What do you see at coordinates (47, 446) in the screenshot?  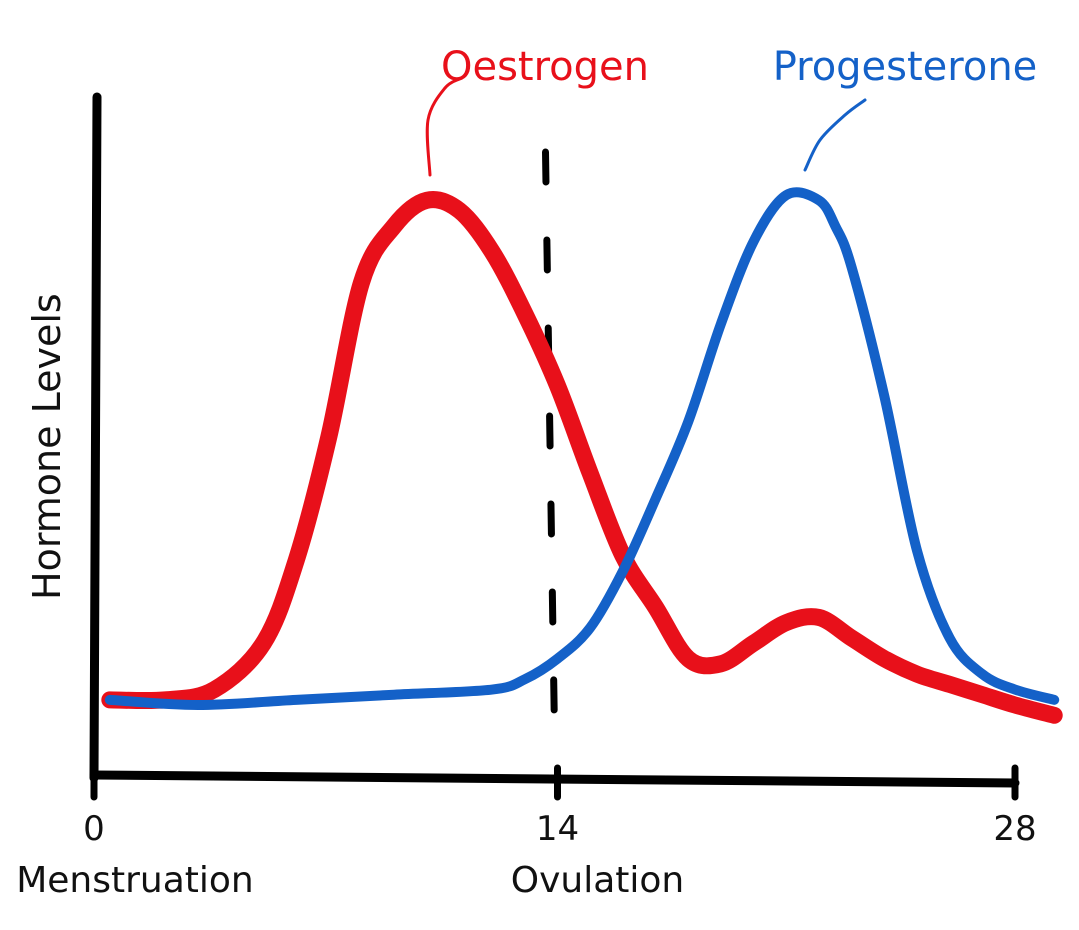 I see `y-axis-label: Hormone Levels` at bounding box center [47, 446].